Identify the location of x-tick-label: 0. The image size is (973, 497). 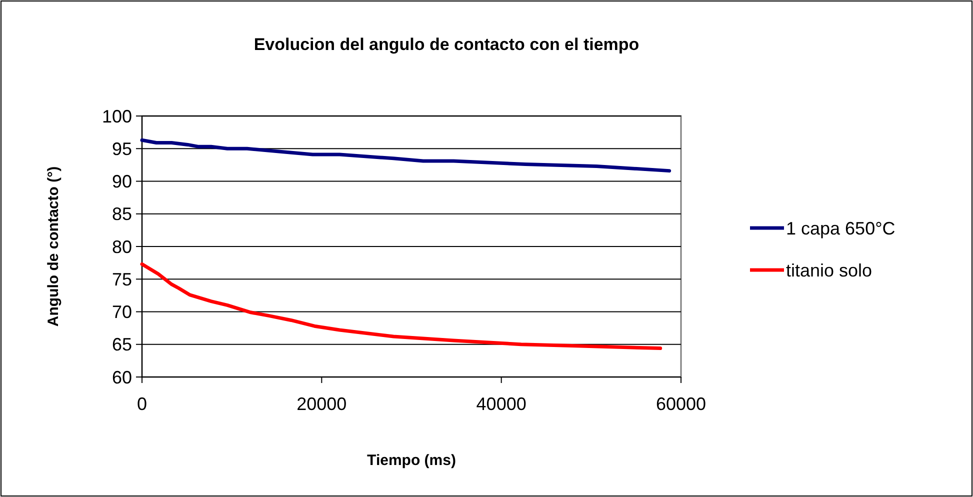
(142, 404).